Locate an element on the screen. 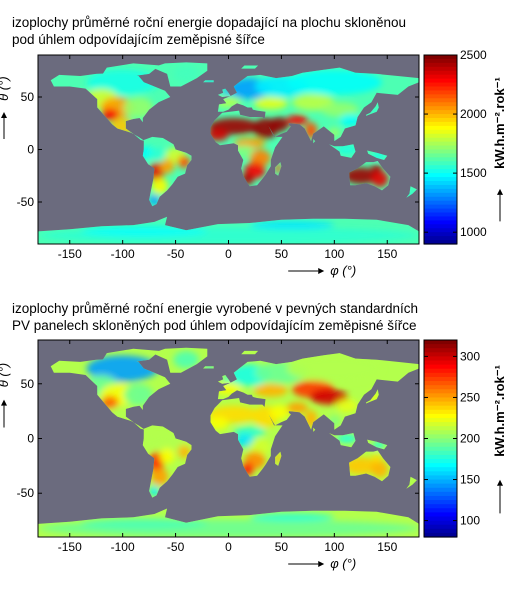  chart2-colorbar-tick-label: 200 is located at coordinates (470, 439).